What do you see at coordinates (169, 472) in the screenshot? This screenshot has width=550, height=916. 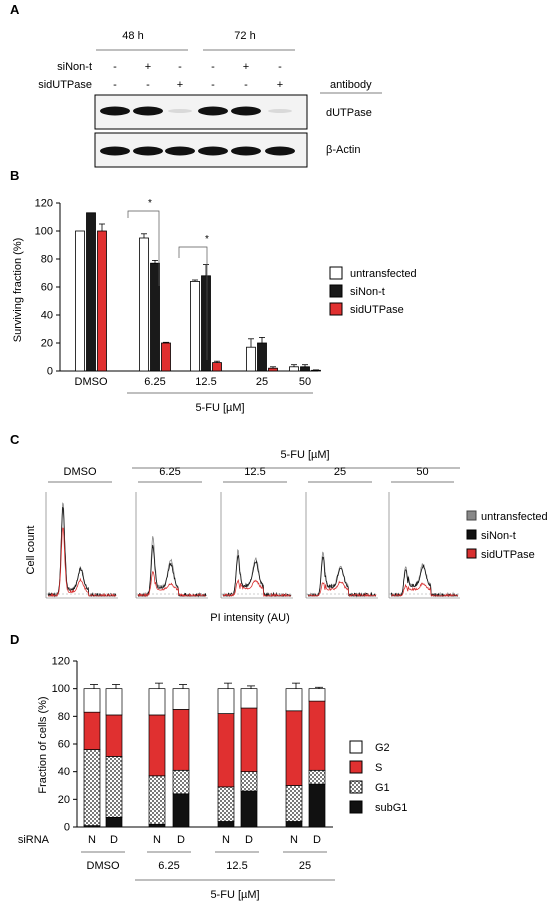 I see `histogram-label-1: 6.25` at bounding box center [169, 472].